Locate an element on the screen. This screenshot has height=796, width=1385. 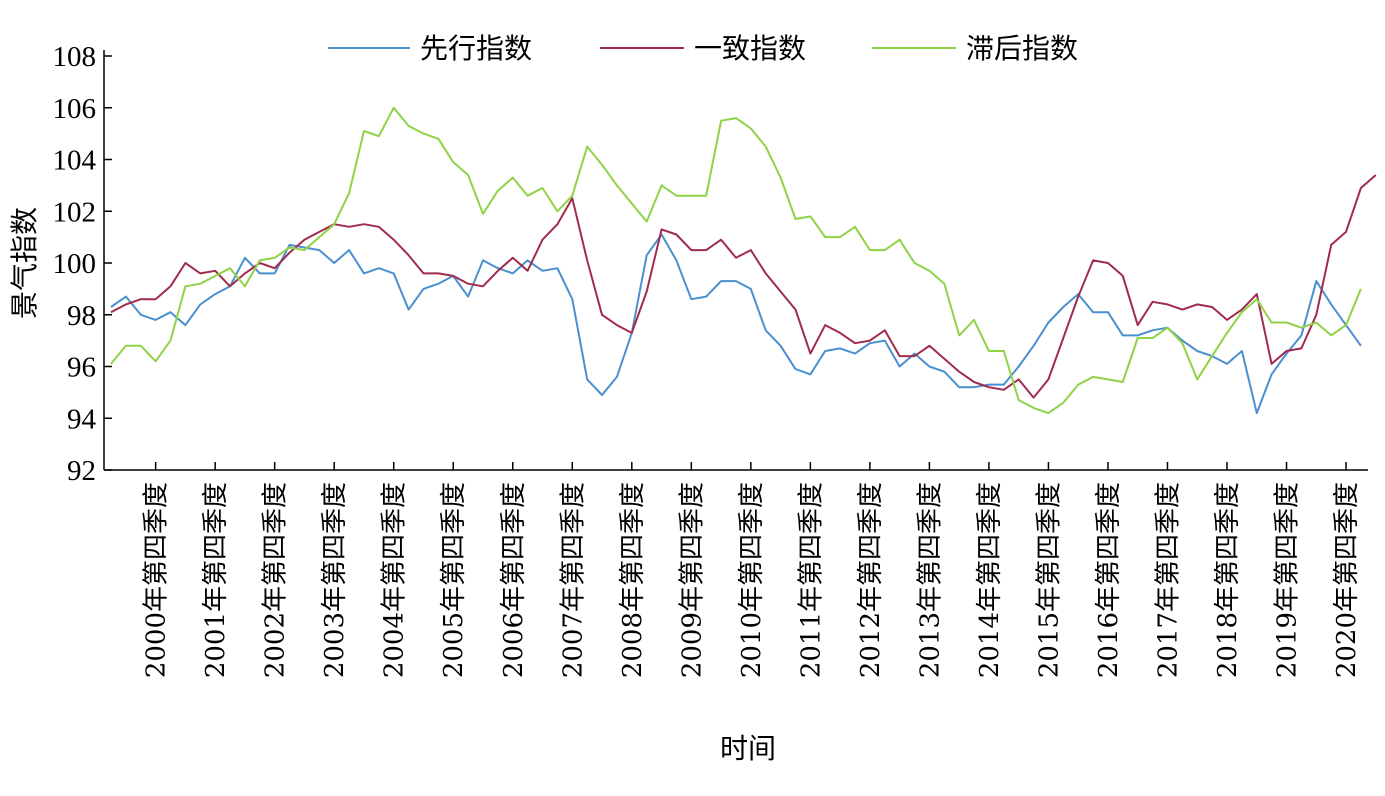
legend-label: 先行指数 is located at coordinates (476, 48).